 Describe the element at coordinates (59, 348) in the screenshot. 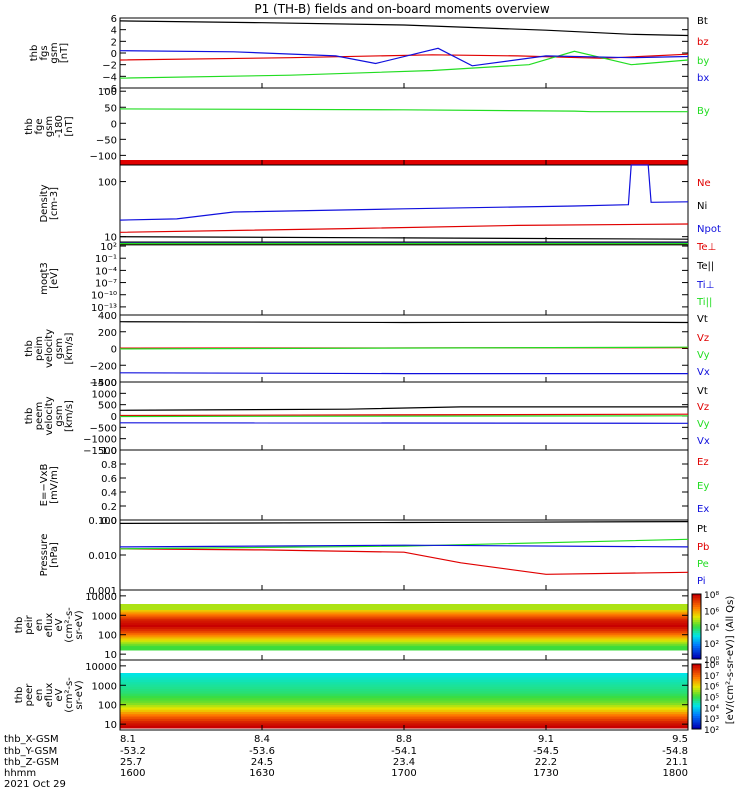

I see `peim-ylabel-line: gsm` at that location.